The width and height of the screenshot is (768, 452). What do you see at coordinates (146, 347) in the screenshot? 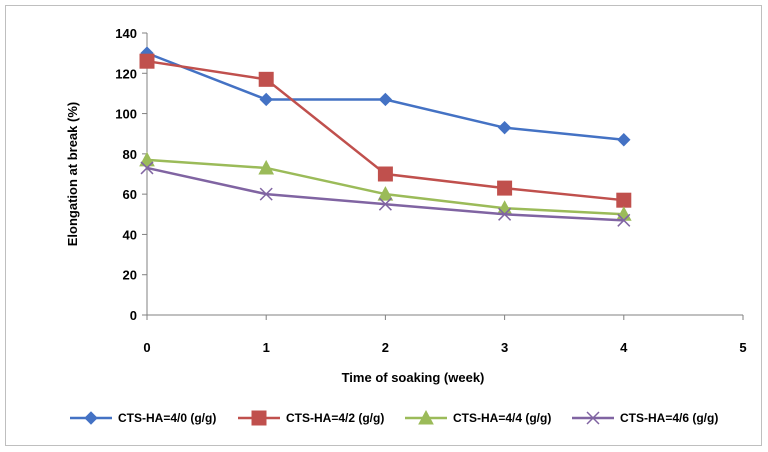
I see `x-tick-label: 0` at bounding box center [146, 347].